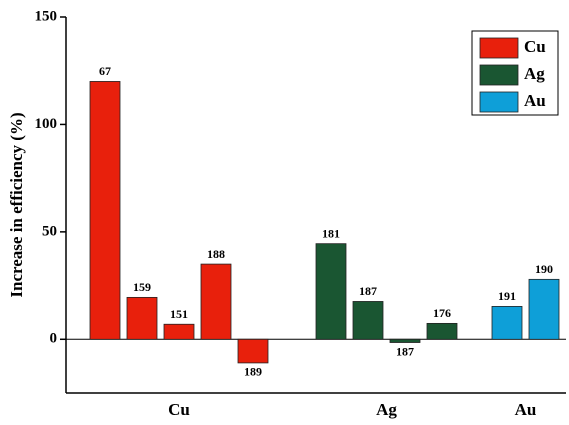 This screenshot has width=569, height=425. I want to click on legend-label: Cu, so click(535, 46).